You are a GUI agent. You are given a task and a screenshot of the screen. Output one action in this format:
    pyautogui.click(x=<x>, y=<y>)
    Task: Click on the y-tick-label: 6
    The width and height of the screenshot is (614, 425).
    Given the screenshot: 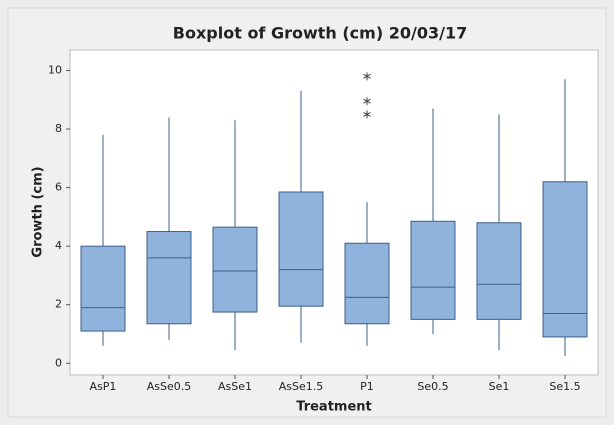 What is the action you would take?
    pyautogui.click(x=58, y=187)
    